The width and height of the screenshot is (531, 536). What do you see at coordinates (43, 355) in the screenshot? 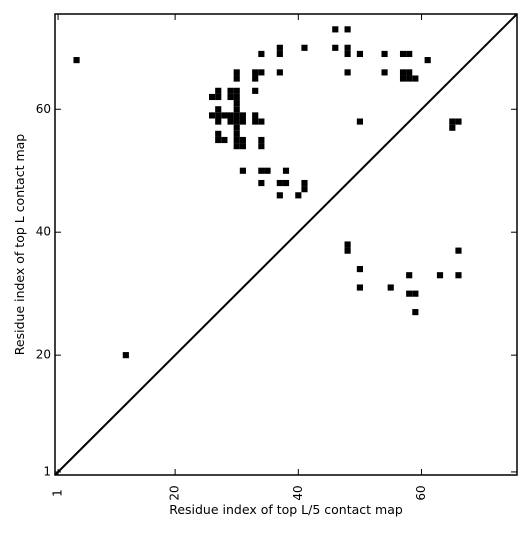
I see `y-tick-label: 20` at bounding box center [43, 355].